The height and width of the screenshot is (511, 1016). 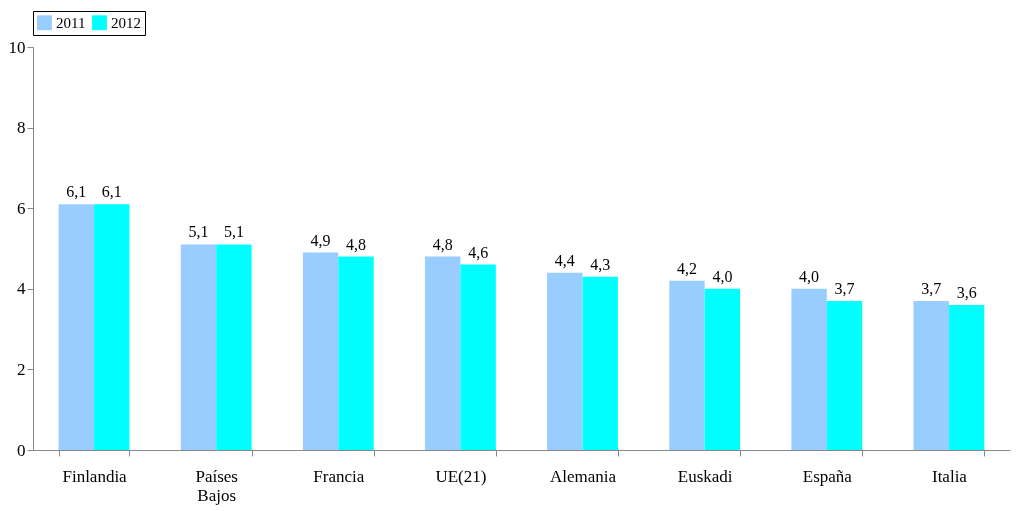 What do you see at coordinates (600, 264) in the screenshot?
I see `data-label: 4,3` at bounding box center [600, 264].